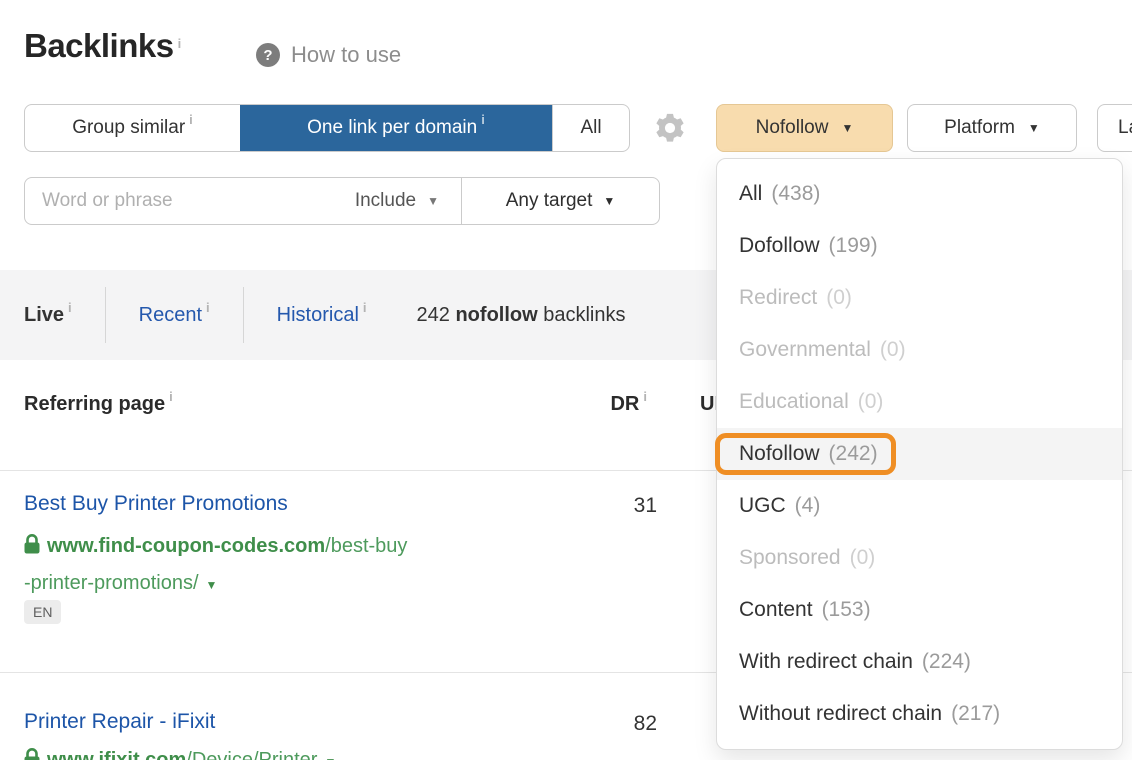  I want to click on language-filter-button: Language, so click(1114, 128).